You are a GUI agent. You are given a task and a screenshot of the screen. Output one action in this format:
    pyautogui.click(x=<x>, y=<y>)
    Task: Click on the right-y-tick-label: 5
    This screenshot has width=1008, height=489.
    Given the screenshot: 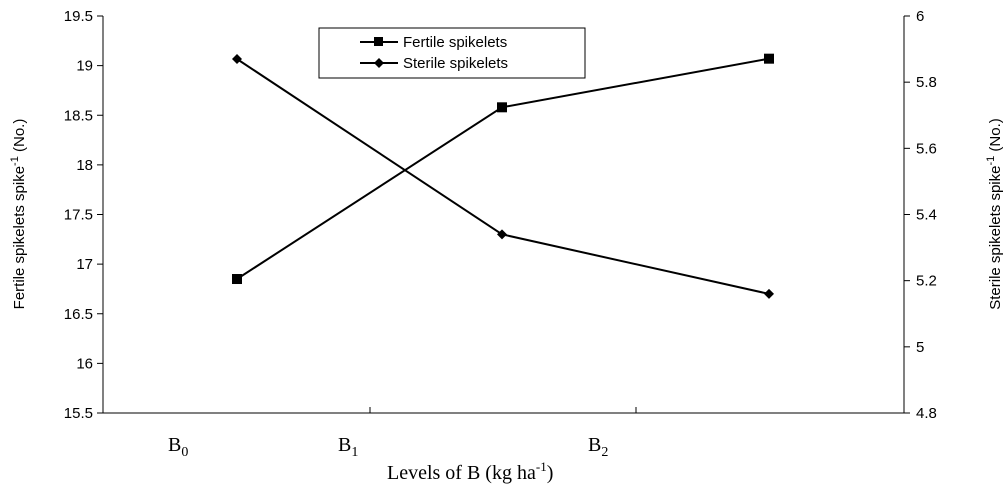 What is the action you would take?
    pyautogui.click(x=920, y=347)
    